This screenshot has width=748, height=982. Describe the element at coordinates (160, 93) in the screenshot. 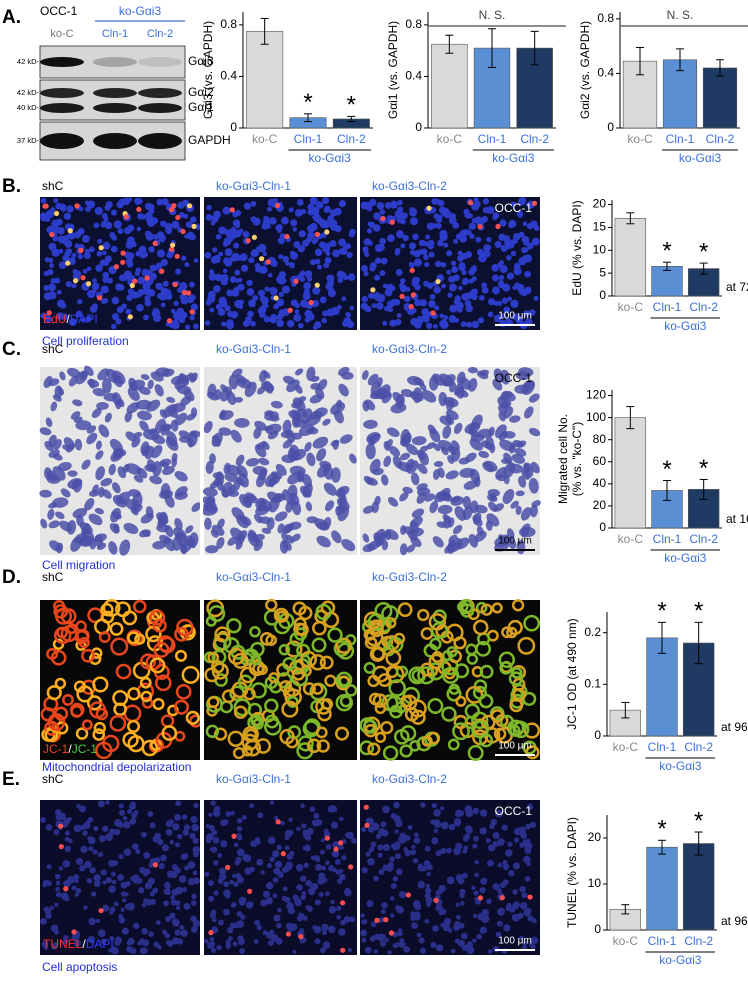

I see `band` at that location.